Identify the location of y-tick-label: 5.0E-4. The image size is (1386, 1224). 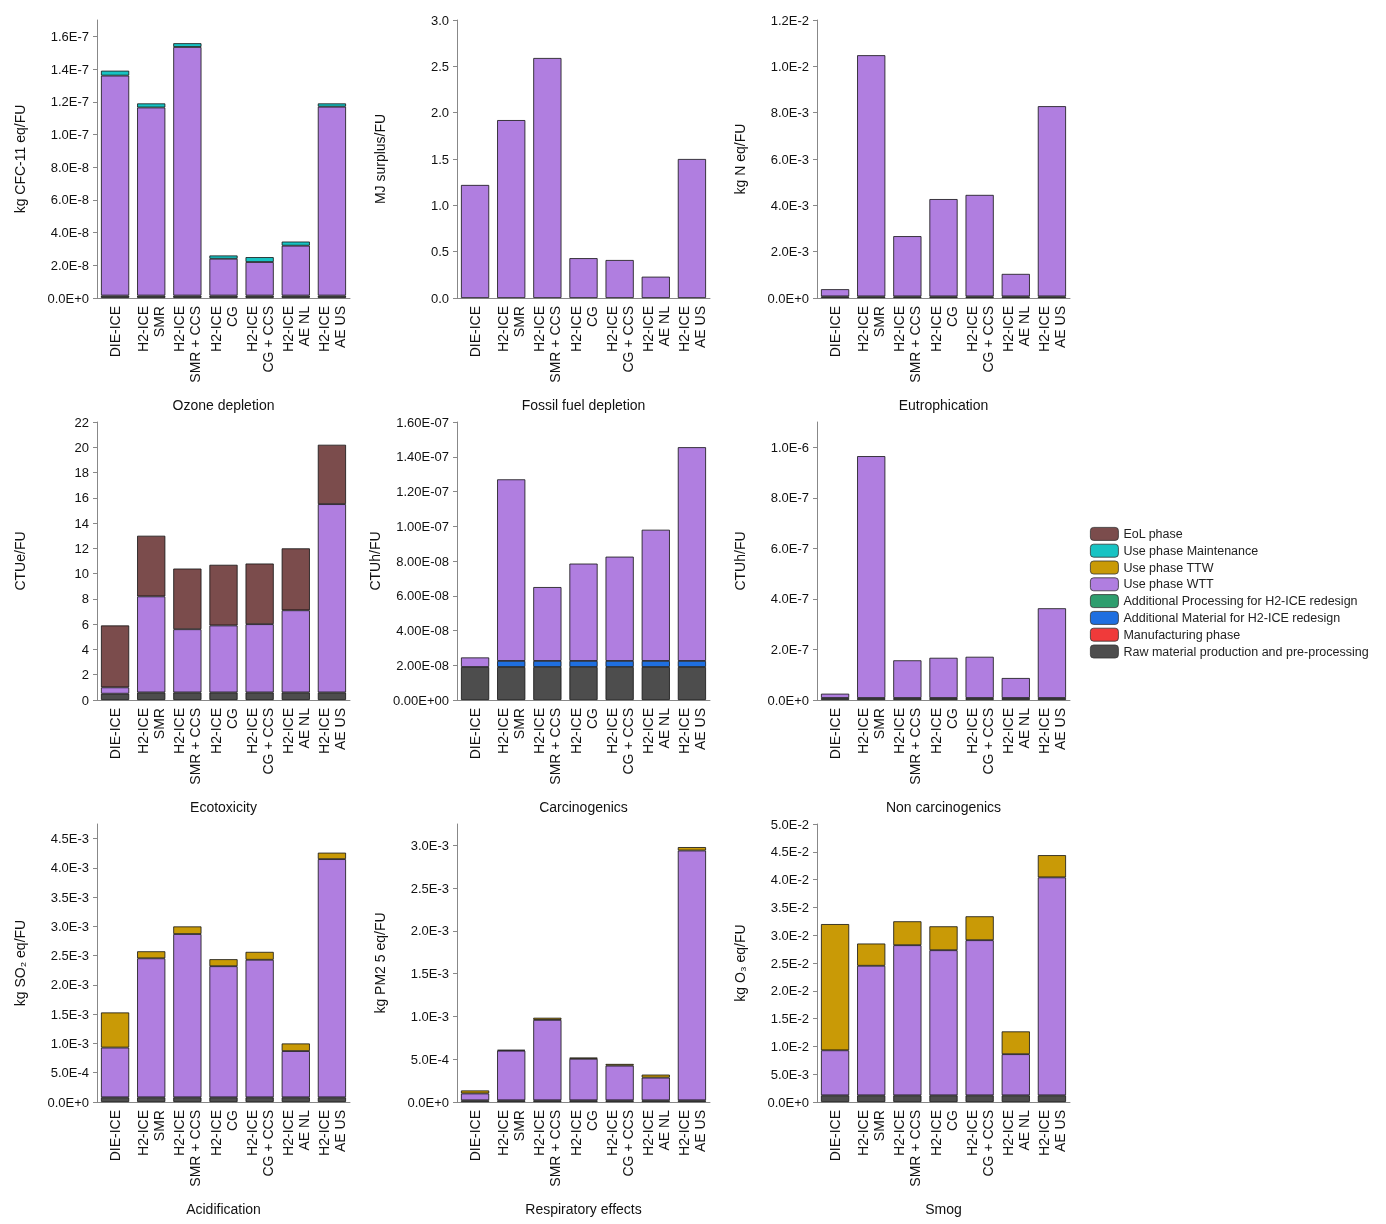
(69, 1073).